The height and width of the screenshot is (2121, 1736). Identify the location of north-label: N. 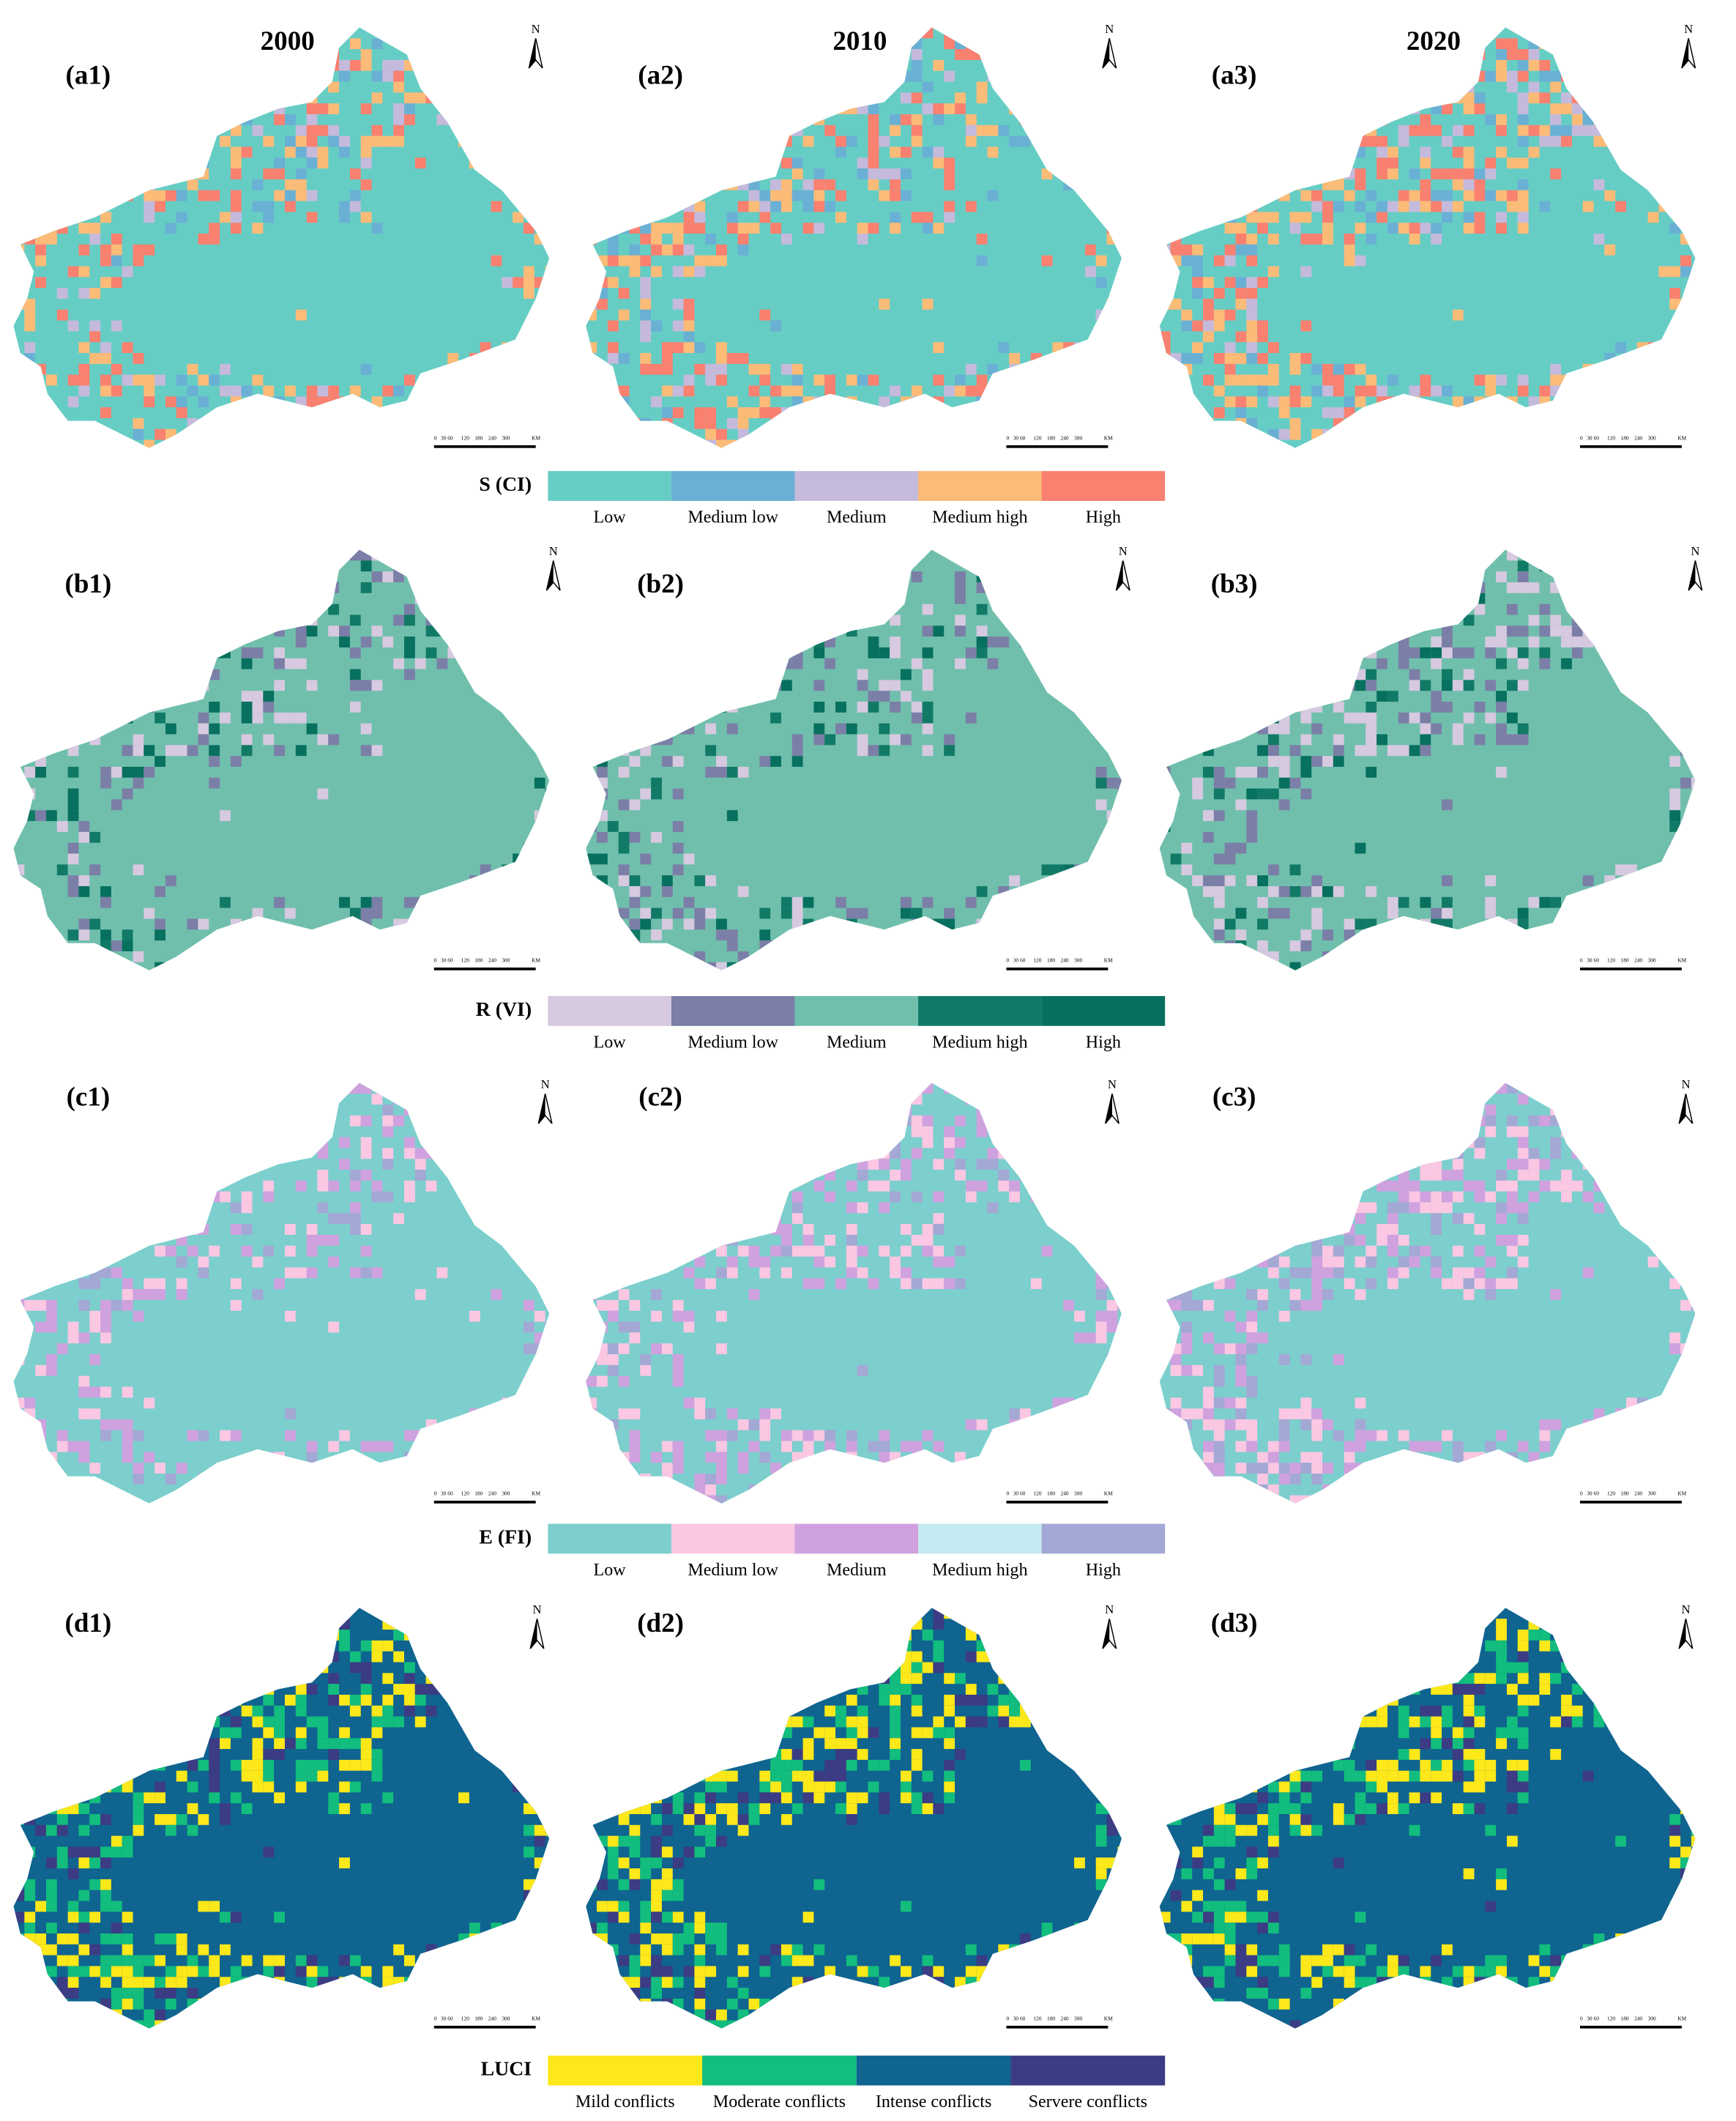
(1123, 551).